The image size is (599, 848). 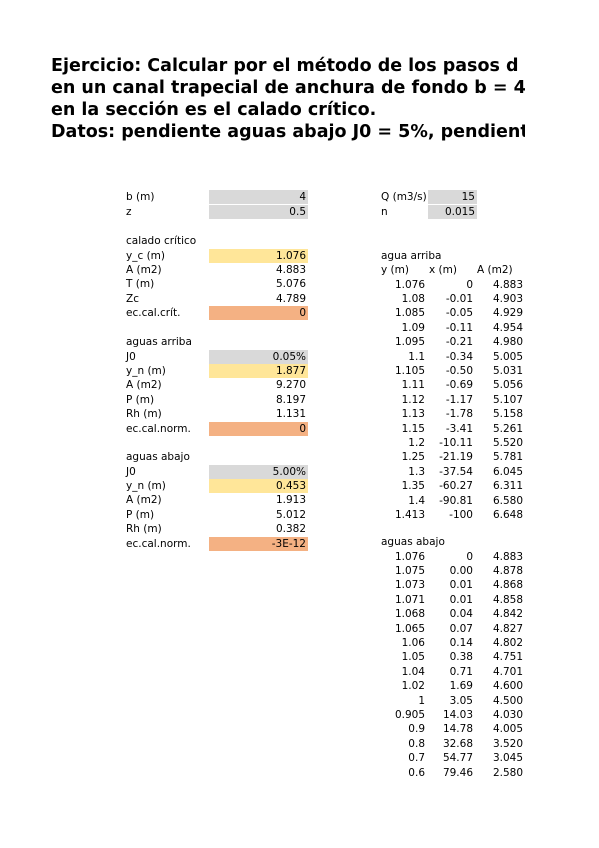 I want to click on cell-y: 1.075, so click(x=409, y=570).